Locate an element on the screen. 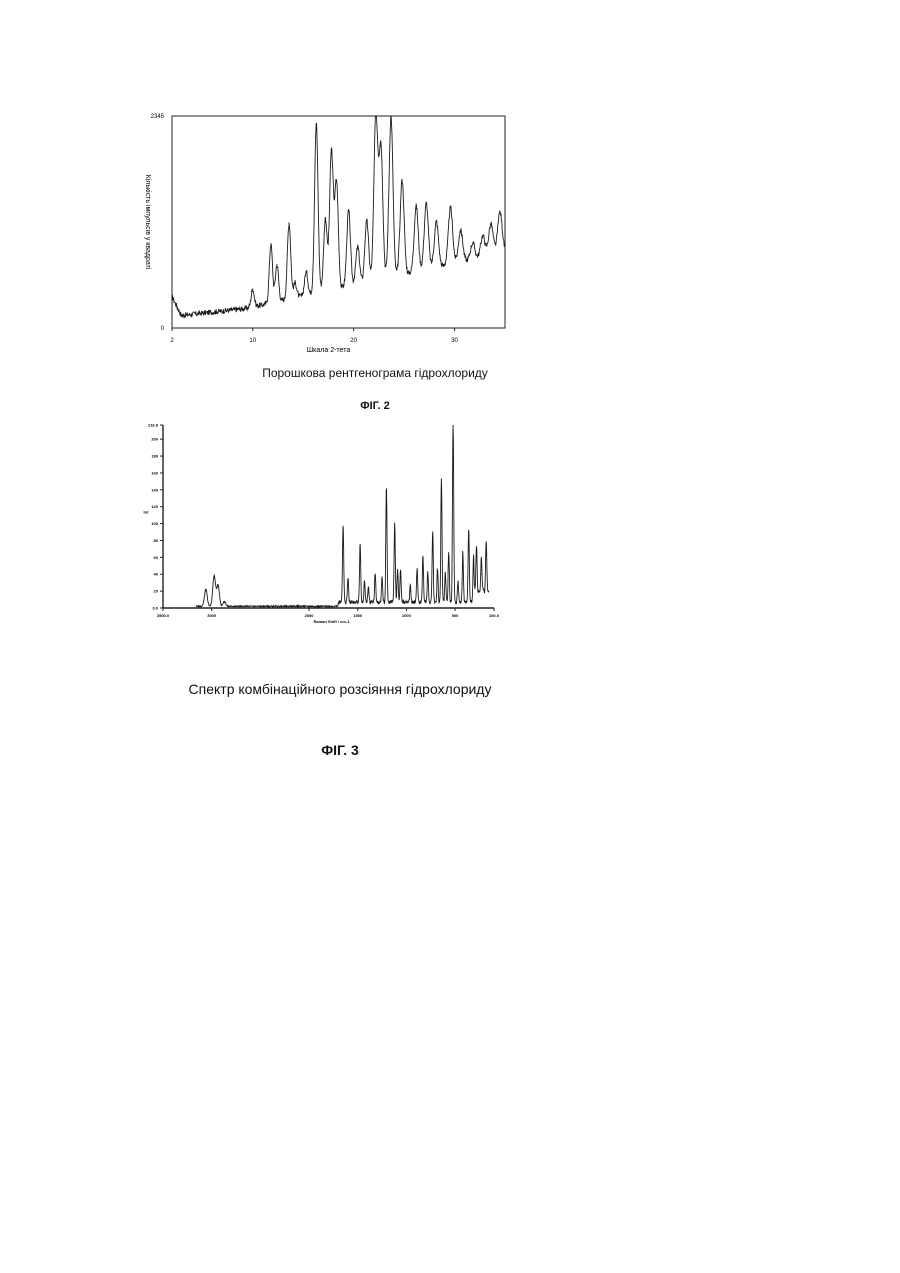 Image resolution: width=900 pixels, height=1273 pixels. raman-x-tick-label: 2000 is located at coordinates (310, 615).